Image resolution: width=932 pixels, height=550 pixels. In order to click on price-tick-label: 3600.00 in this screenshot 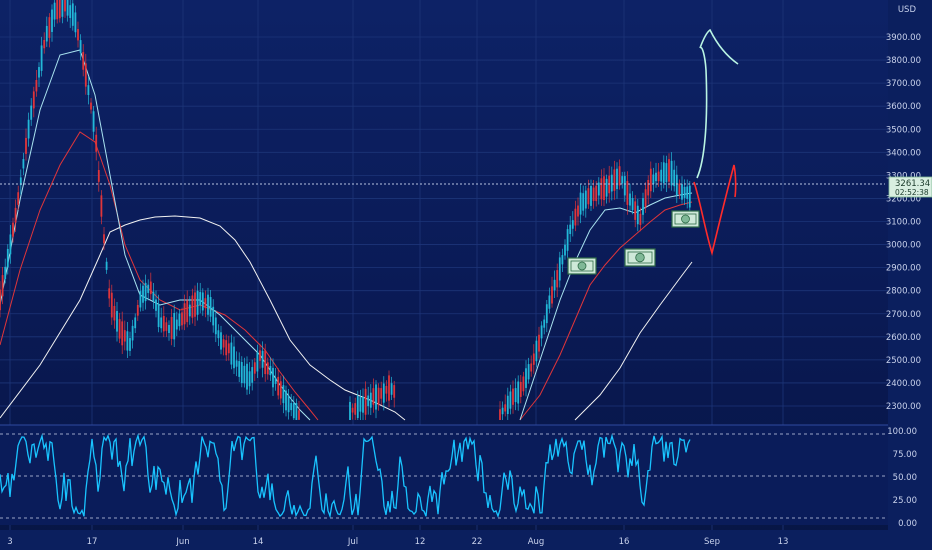, I will do `click(903, 107)`.